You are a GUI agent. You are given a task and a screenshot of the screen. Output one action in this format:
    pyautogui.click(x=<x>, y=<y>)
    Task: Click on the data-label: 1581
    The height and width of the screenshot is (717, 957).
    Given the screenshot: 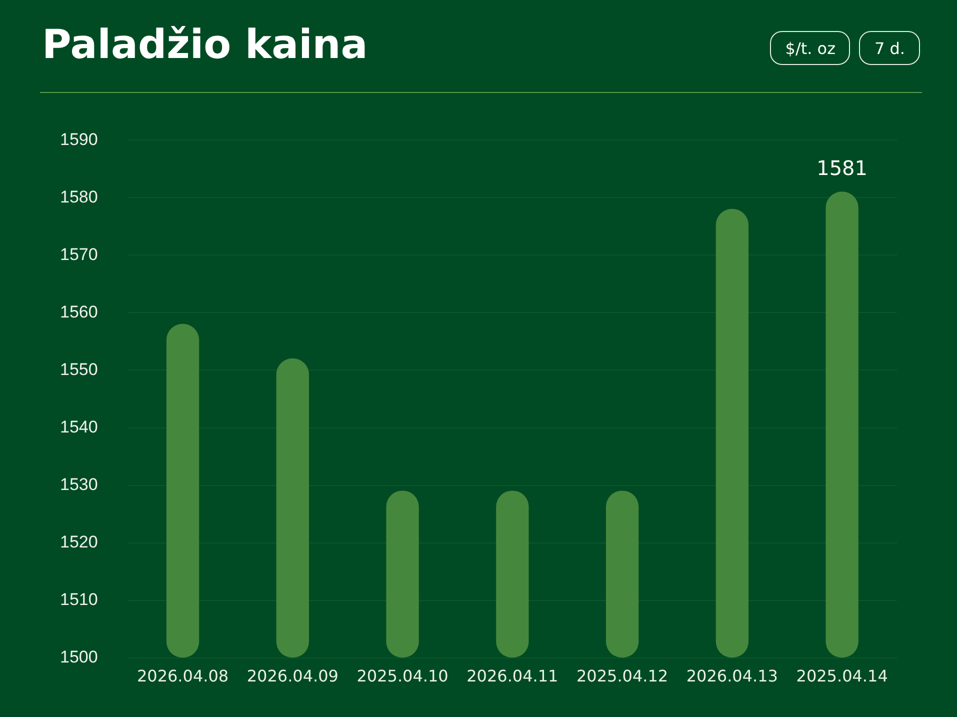 What is the action you would take?
    pyautogui.click(x=842, y=168)
    